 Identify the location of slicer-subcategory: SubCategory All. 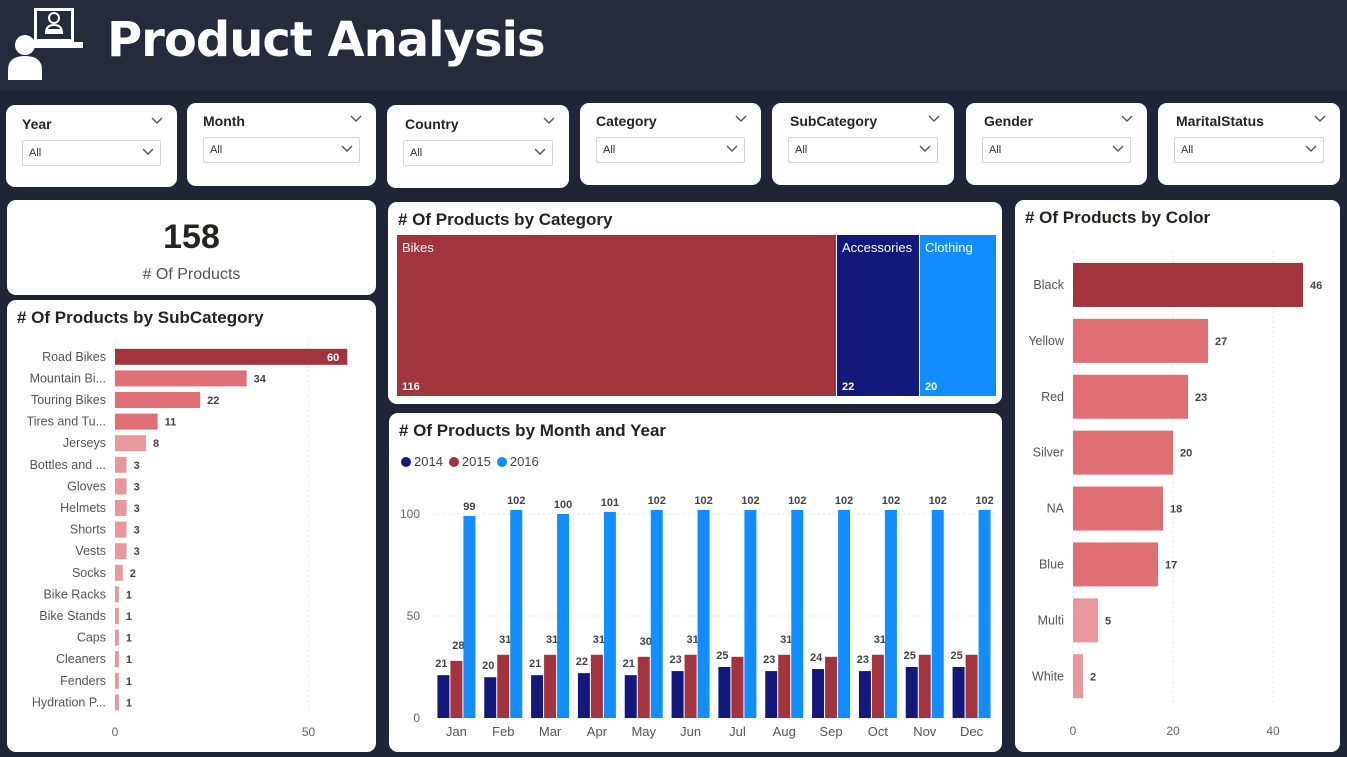
(863, 144).